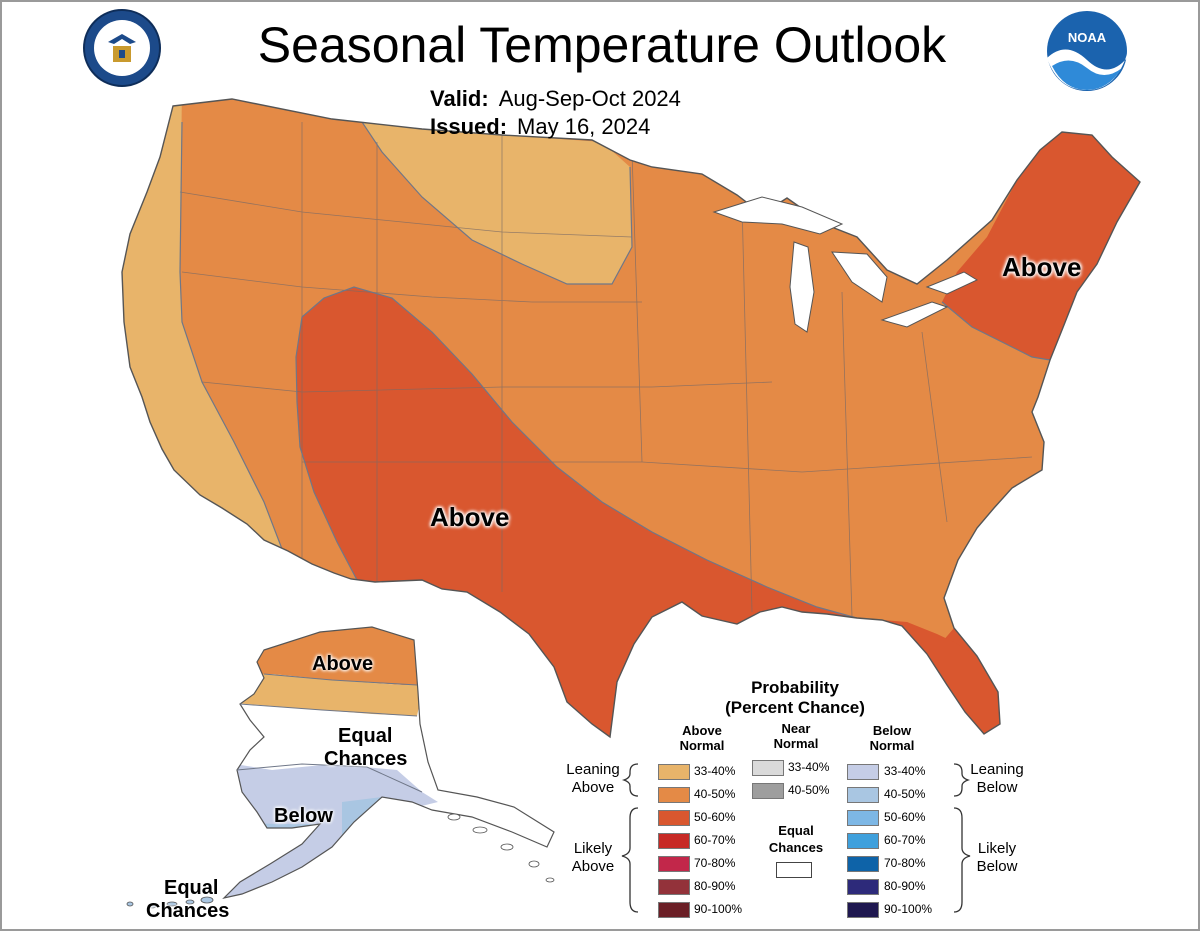 The image size is (1200, 931). I want to click on legend-label-above-33-40: 33-40%, so click(715, 771).